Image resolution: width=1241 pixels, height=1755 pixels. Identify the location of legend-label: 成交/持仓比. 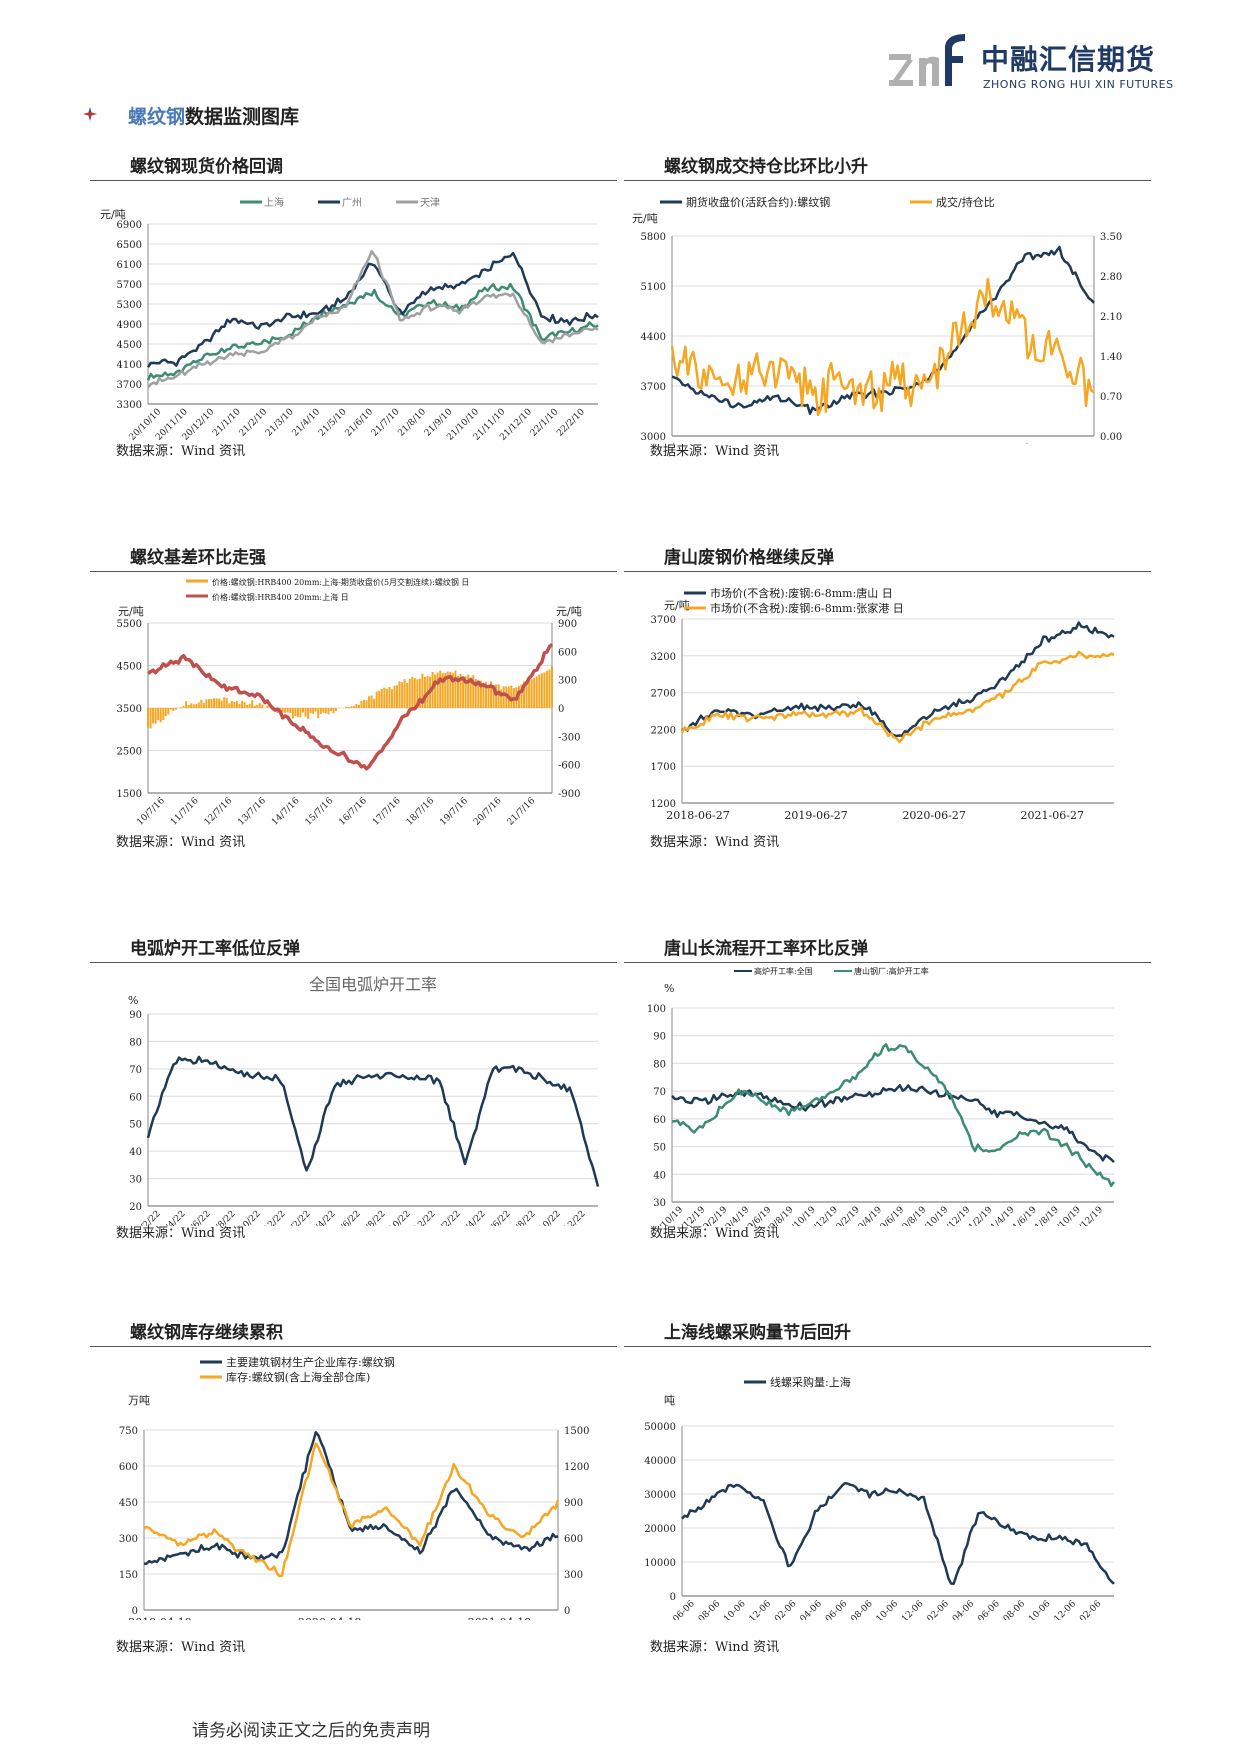
(965, 202).